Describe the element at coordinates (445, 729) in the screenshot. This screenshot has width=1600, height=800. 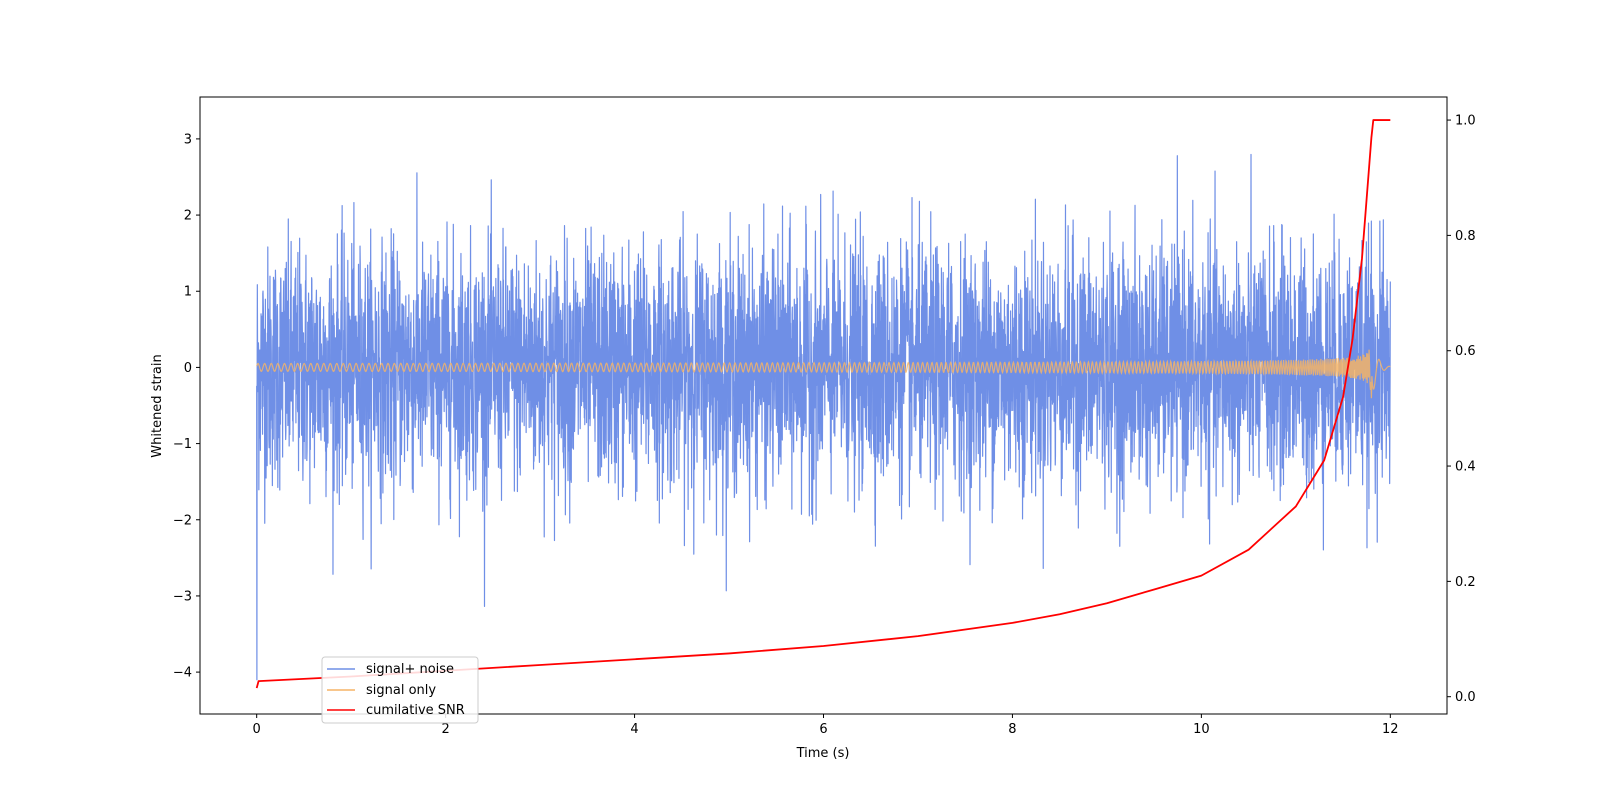
I see `x-tick-label: 2` at that location.